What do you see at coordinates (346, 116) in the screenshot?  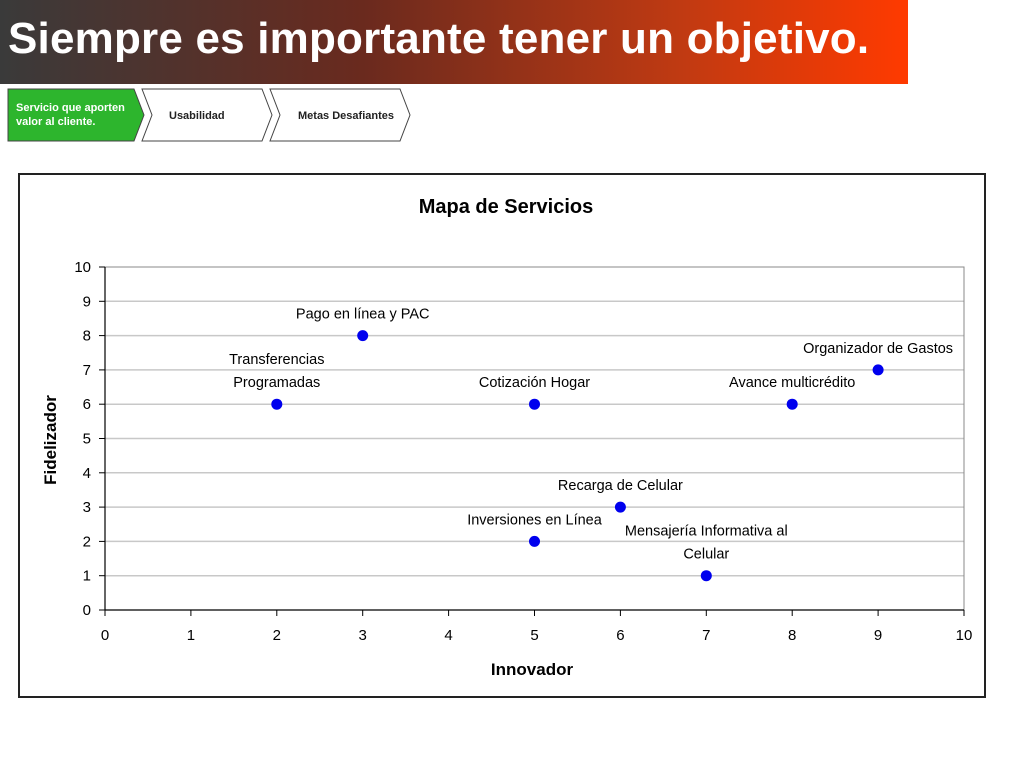 I see `step-3-label: Metas Desafiantes` at bounding box center [346, 116].